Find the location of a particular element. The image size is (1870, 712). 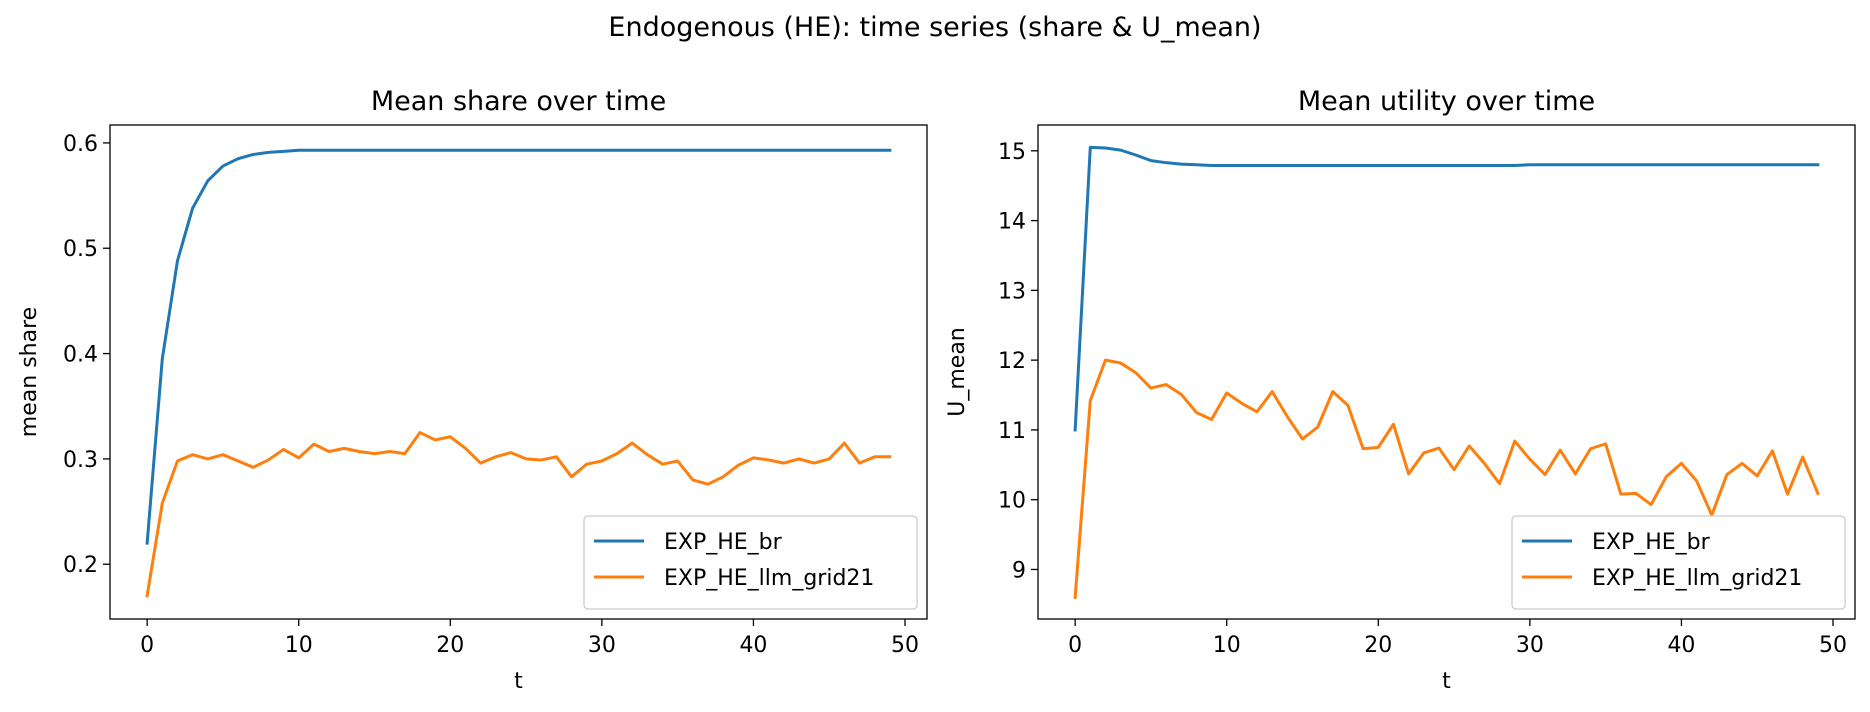

chart-title: Mean utility over time is located at coordinates (1446, 101).